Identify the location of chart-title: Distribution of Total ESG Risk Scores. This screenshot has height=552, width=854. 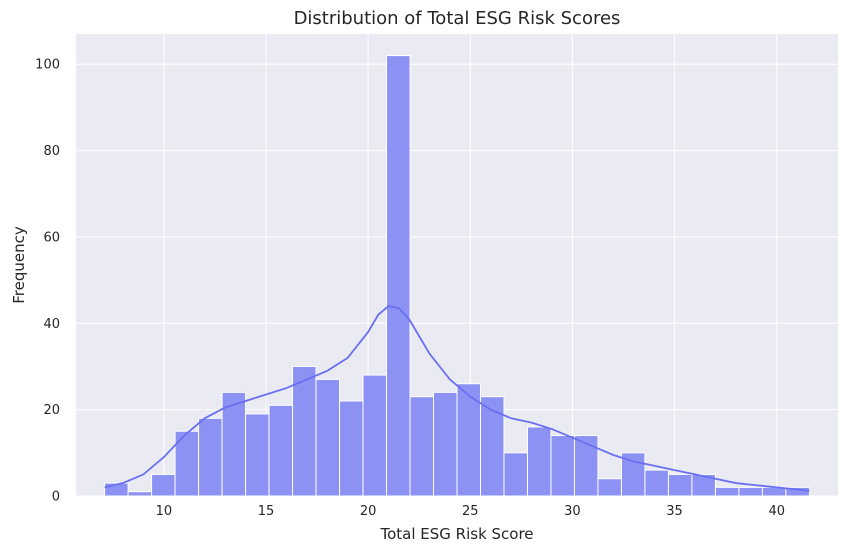
(457, 18).